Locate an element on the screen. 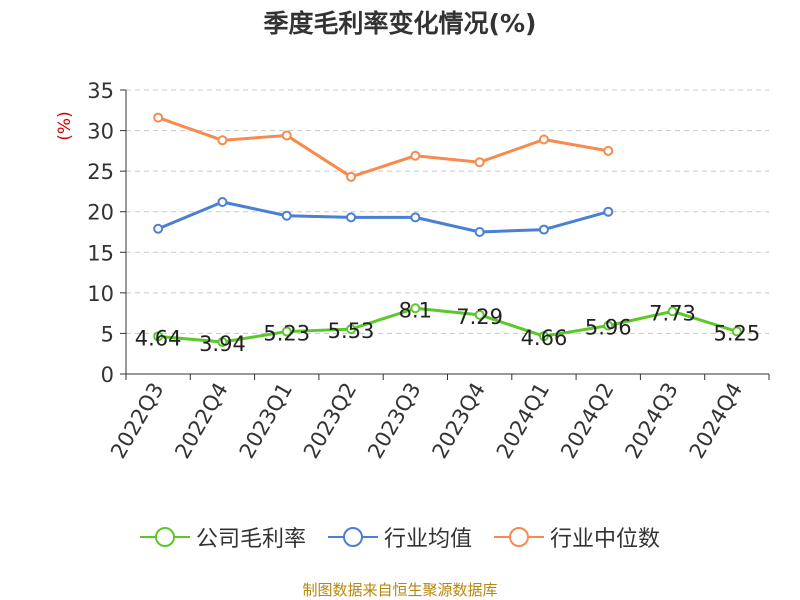 The image size is (800, 600). label-layer: 4.64 3.94 5.23 5.53 8.1 7.29 4.66 5.96 7.73 5.25 is located at coordinates (447, 327).